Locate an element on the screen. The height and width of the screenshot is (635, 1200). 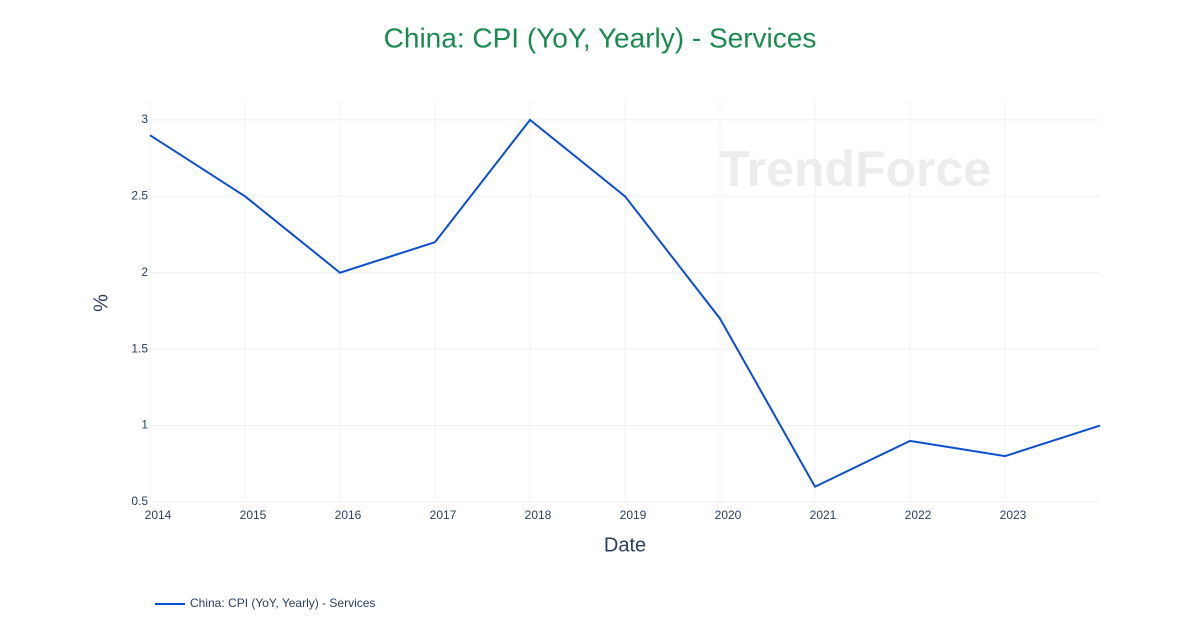
x-tick-label: 2021 is located at coordinates (823, 515).